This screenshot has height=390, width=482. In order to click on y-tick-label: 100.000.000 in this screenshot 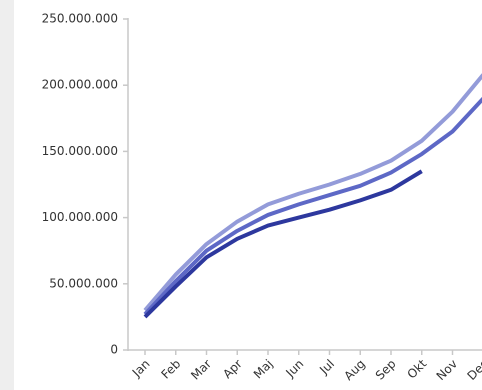, I will do `click(80, 217)`.